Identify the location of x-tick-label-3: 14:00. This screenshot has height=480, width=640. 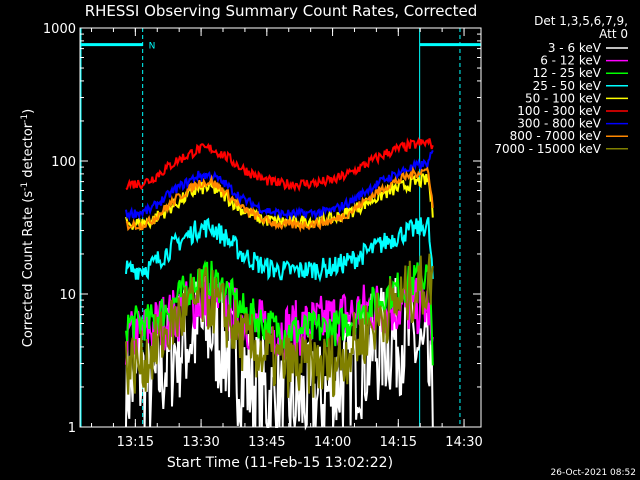
(332, 442).